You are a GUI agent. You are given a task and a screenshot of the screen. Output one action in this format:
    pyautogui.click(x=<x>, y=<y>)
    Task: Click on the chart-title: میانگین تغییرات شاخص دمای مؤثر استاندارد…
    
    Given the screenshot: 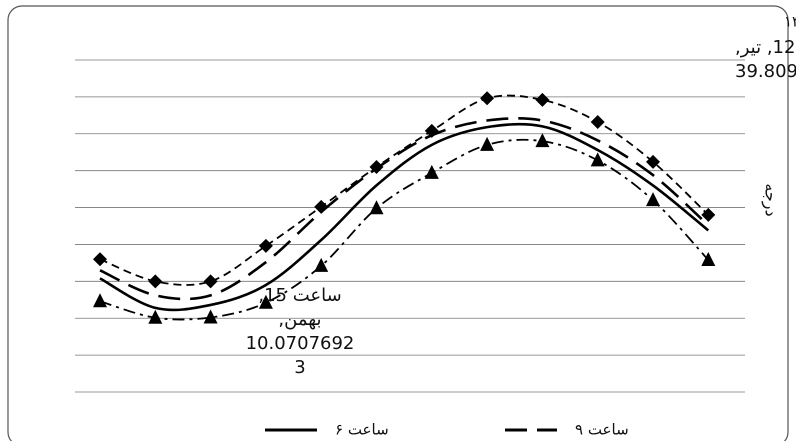 What is the action you would take?
    pyautogui.click(x=790, y=22)
    